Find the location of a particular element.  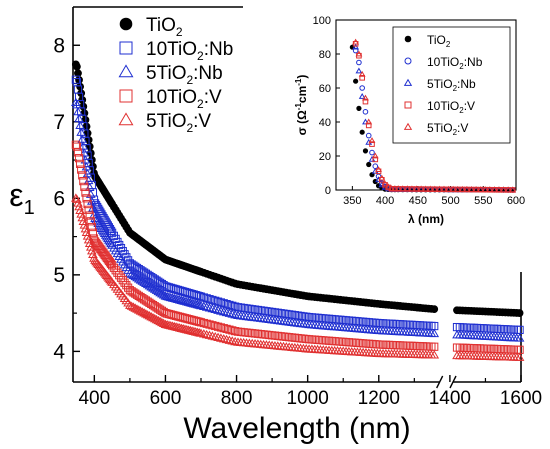

y-tick-label: 8 is located at coordinates (59, 45).